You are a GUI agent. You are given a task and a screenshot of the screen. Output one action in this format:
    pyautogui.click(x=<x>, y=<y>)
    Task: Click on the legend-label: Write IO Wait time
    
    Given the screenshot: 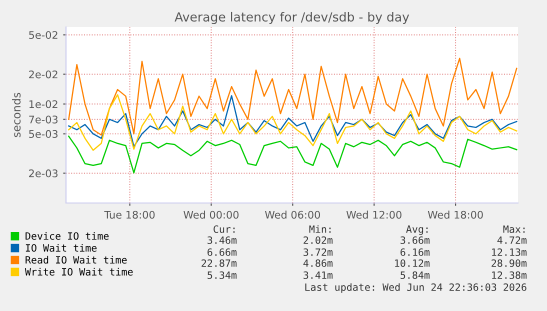 What is the action you would take?
    pyautogui.click(x=78, y=272)
    